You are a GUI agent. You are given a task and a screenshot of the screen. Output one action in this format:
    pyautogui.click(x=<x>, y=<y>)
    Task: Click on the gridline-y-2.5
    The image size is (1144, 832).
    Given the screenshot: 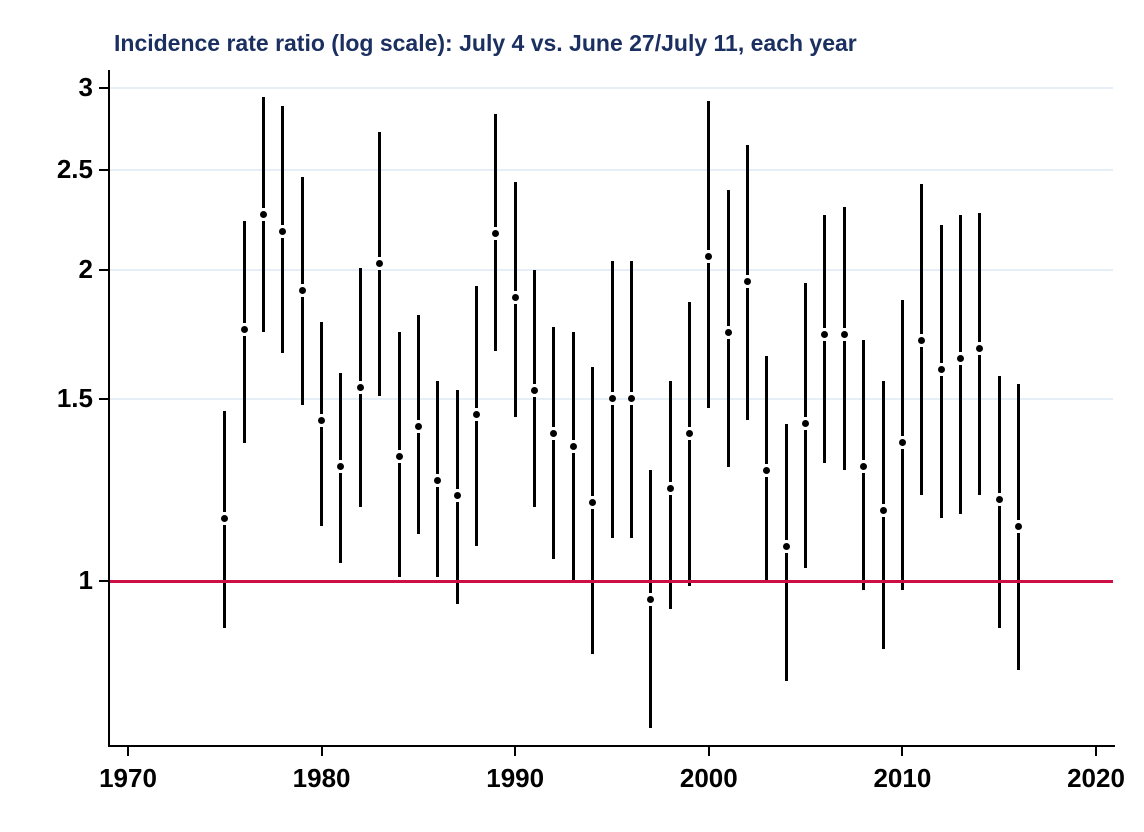 What is the action you would take?
    pyautogui.click(x=610, y=169)
    